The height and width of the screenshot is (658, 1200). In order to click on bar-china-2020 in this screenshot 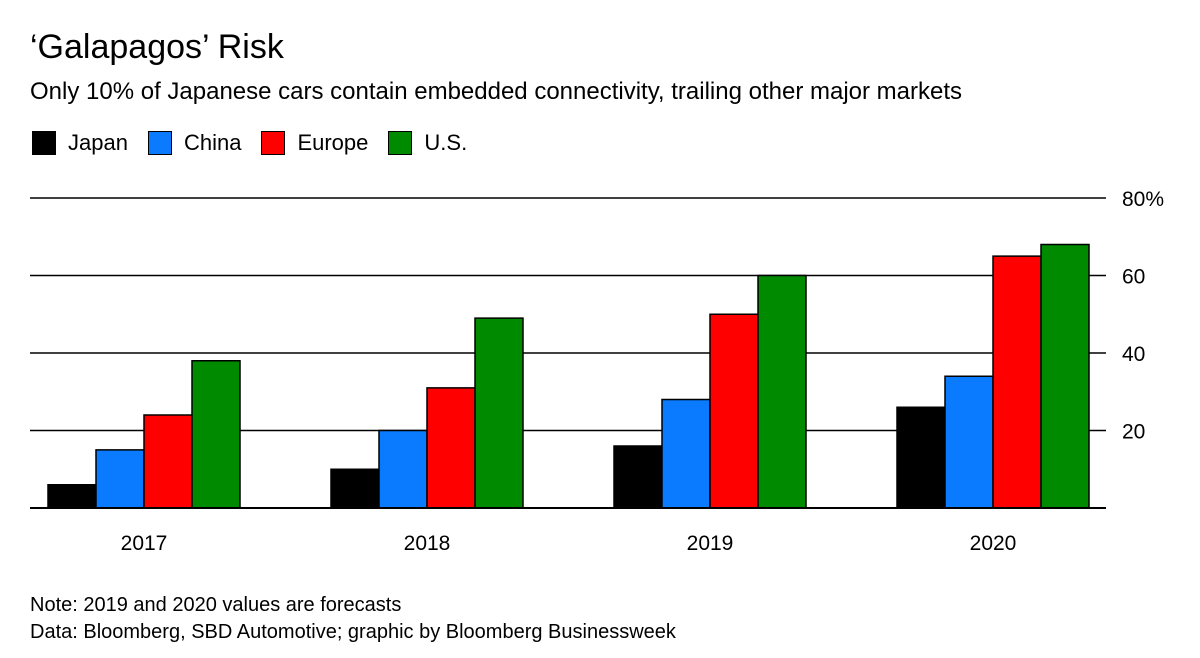, I will do `click(969, 442)`.